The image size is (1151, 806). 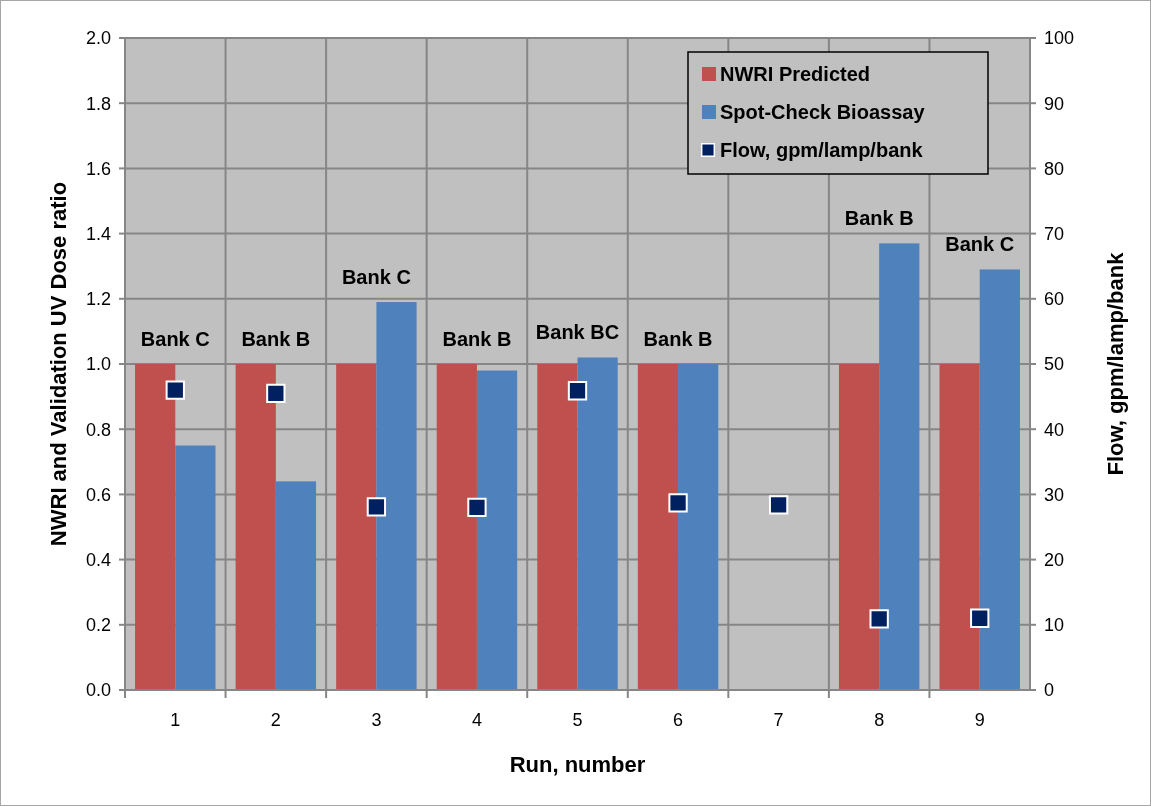 What do you see at coordinates (98, 103) in the screenshot?
I see `y-tick-label: 1.8` at bounding box center [98, 103].